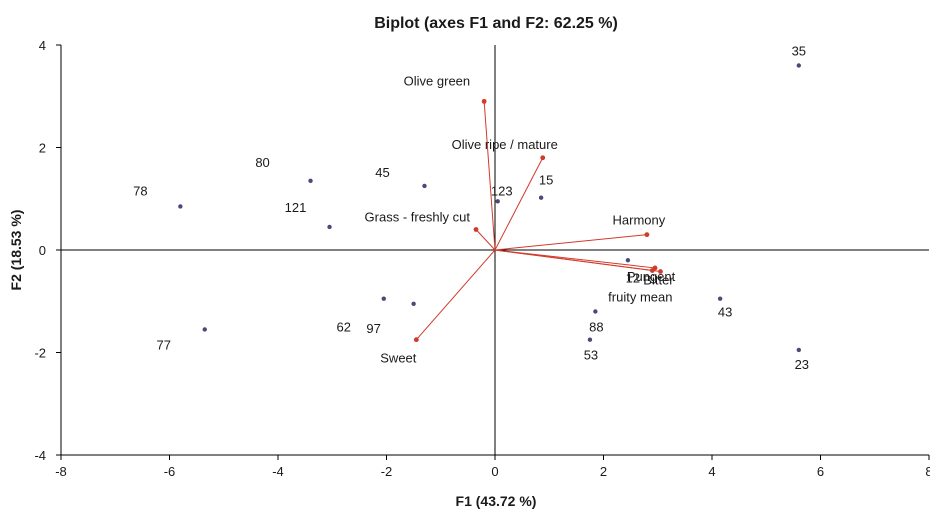  Describe the element at coordinates (505, 144) in the screenshot. I see `variable-label: Olive ripe / mature` at that location.